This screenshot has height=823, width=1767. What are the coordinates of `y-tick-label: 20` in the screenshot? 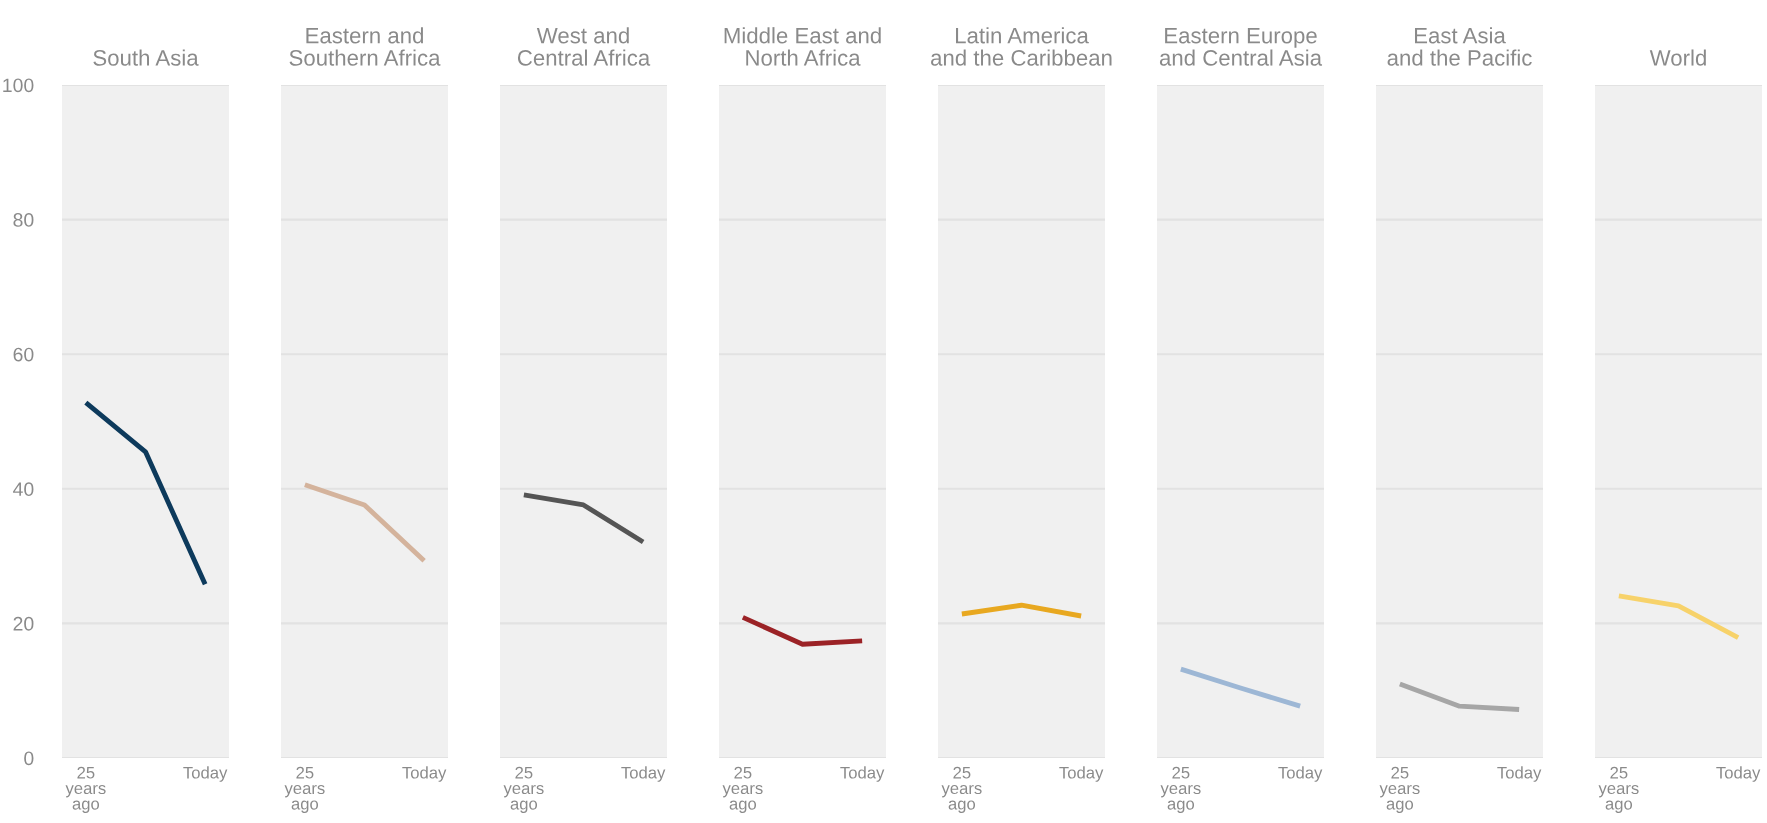 It's located at (23, 623).